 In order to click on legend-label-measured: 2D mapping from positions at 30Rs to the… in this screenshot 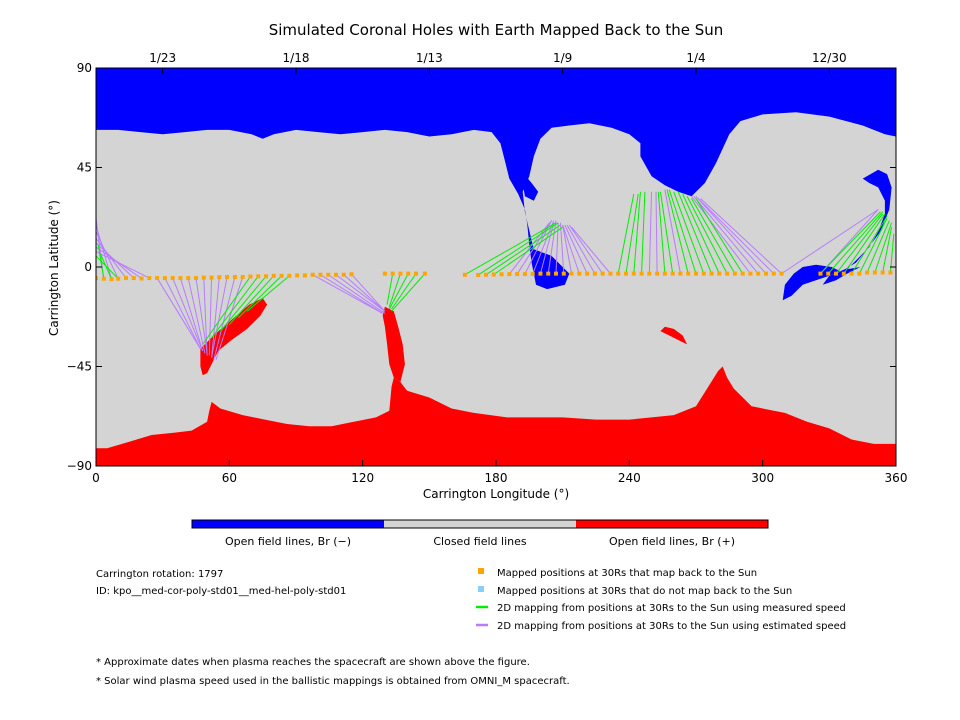, I will do `click(671, 608)`.